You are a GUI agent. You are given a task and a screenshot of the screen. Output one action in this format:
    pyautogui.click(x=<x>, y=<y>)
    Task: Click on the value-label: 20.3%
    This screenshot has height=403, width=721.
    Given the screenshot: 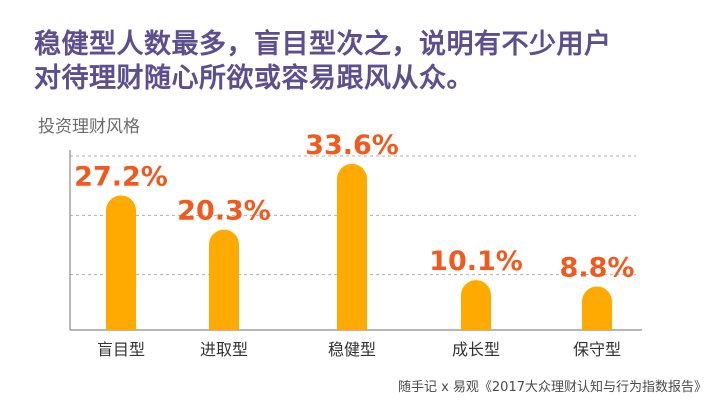 What is the action you would take?
    pyautogui.click(x=224, y=211)
    